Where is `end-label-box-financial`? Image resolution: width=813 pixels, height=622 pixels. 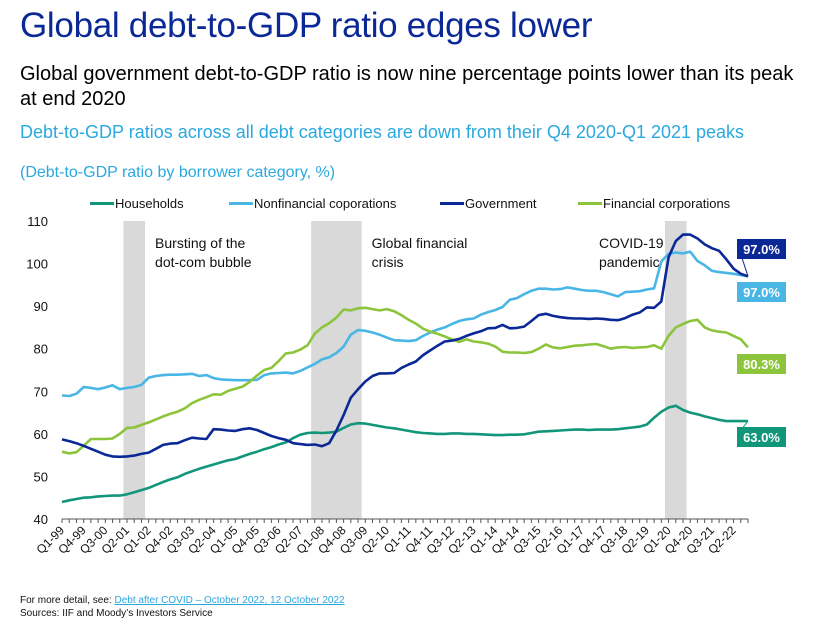 end-label-box-financial is located at coordinates (761, 364).